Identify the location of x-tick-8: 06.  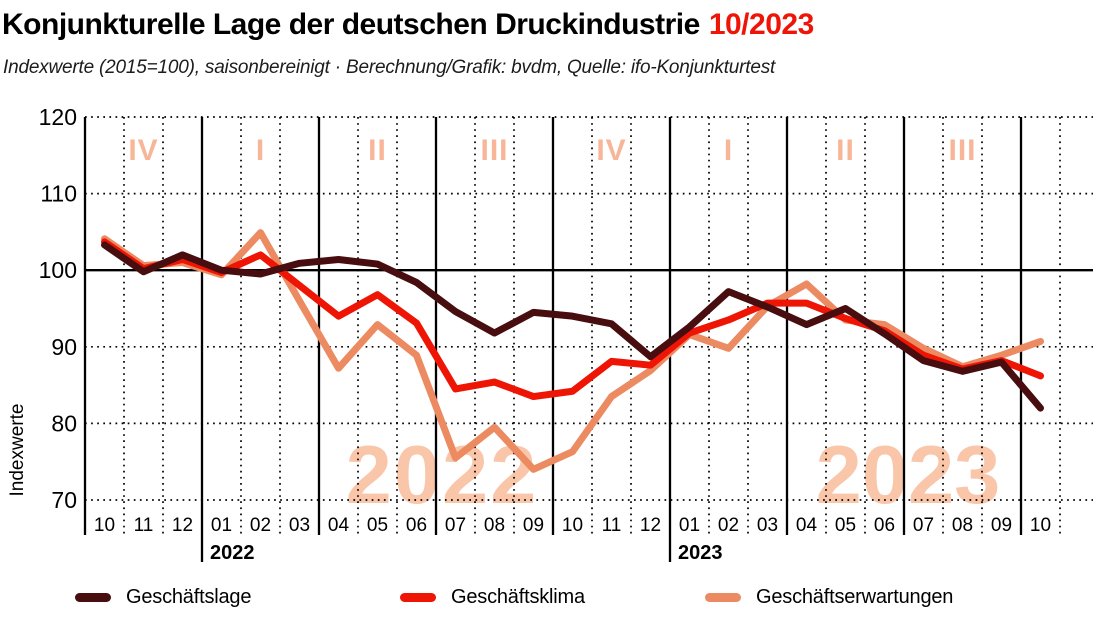
(416, 525).